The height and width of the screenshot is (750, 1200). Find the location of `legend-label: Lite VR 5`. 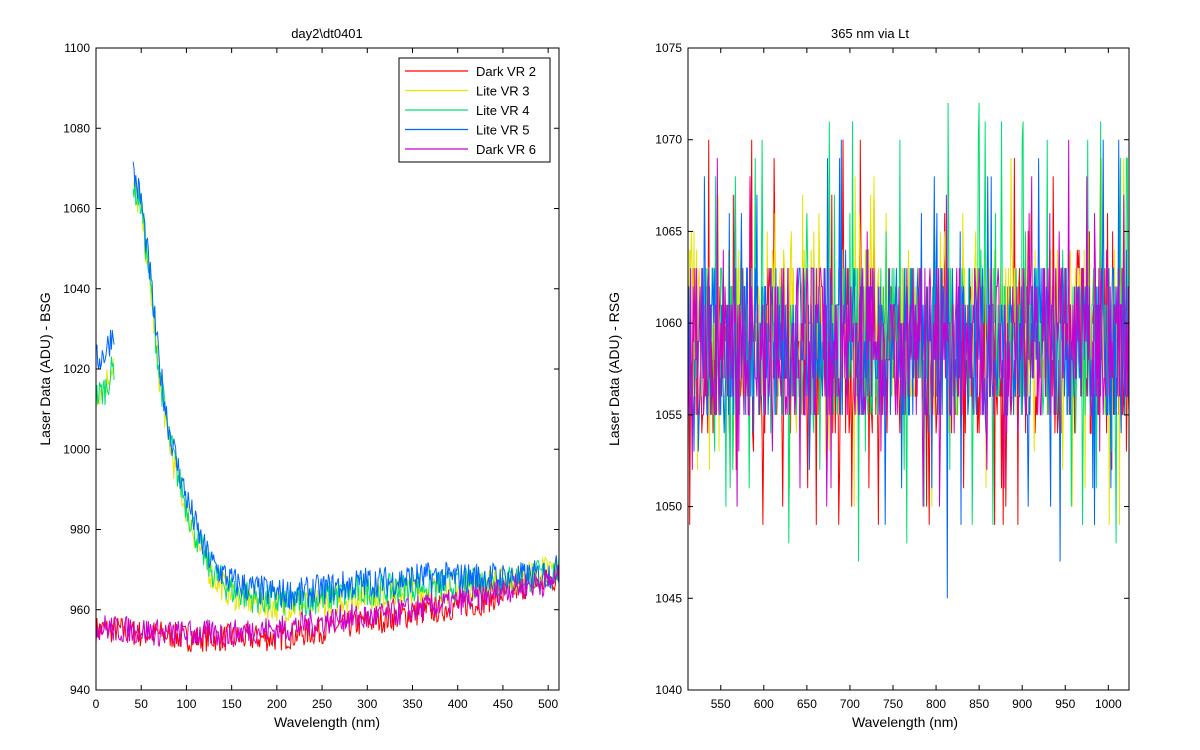

legend-label: Lite VR 5 is located at coordinates (502, 130).